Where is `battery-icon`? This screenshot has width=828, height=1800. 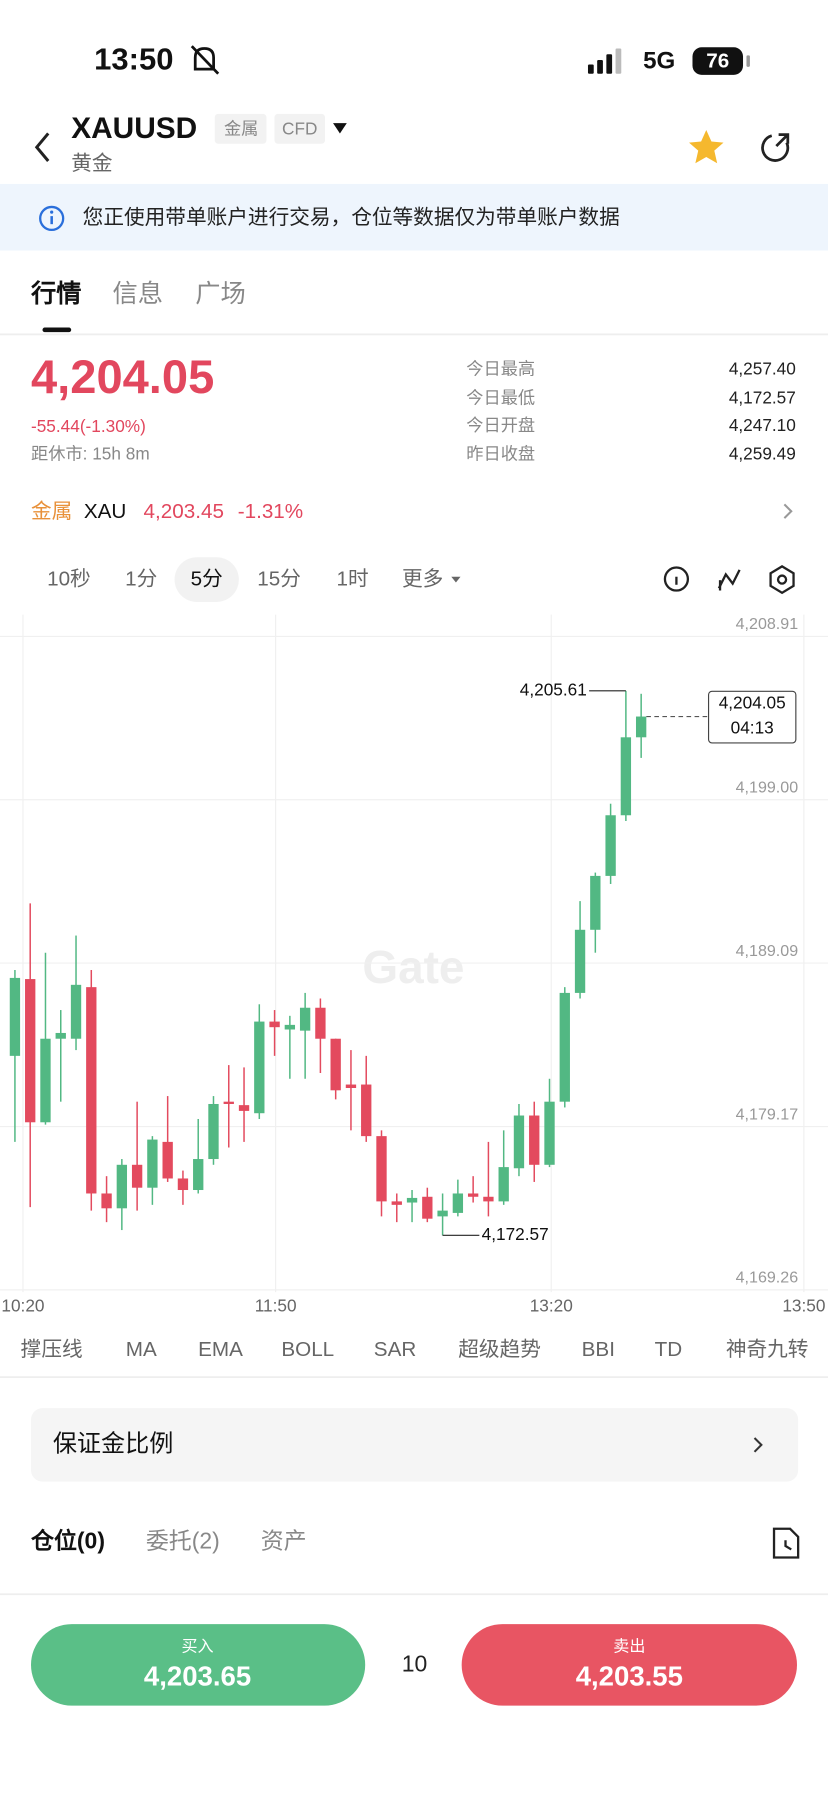
battery-icon is located at coordinates (721, 61).